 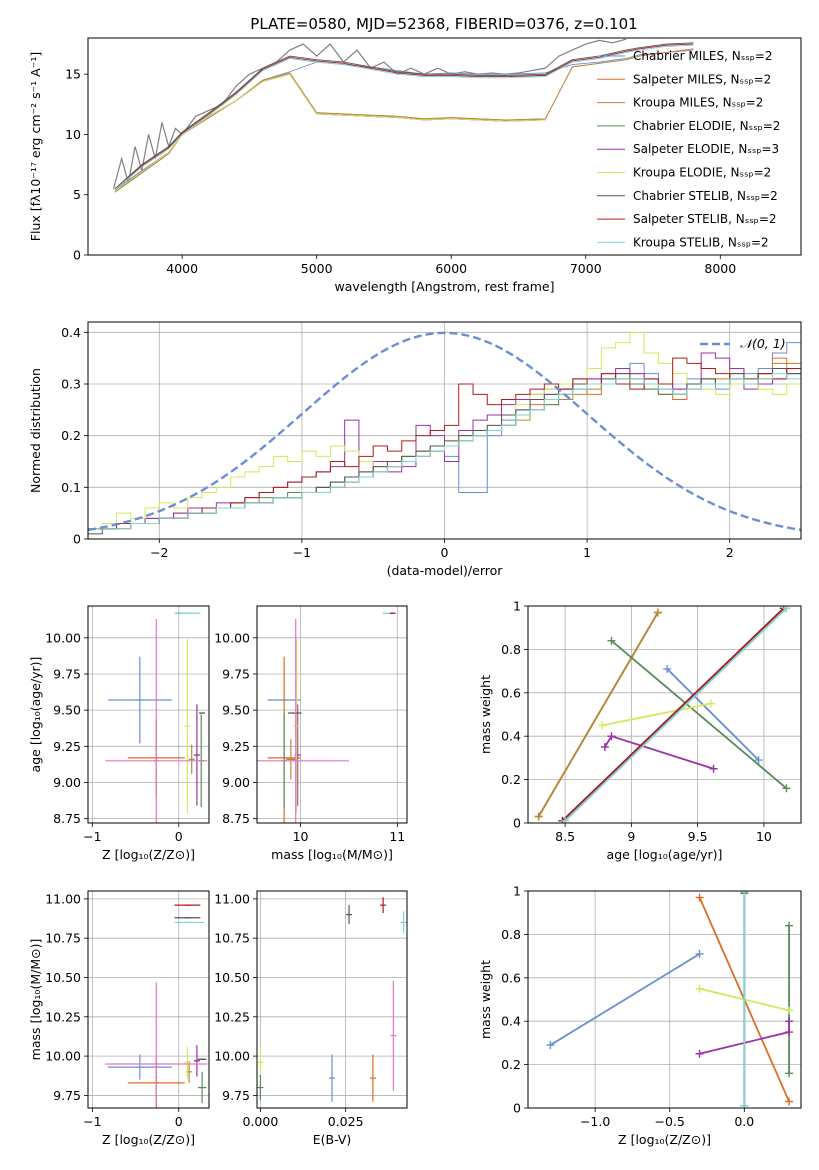 What do you see at coordinates (232, 1016) in the screenshot?
I see `y-tick-label: 10.25` at bounding box center [232, 1016].